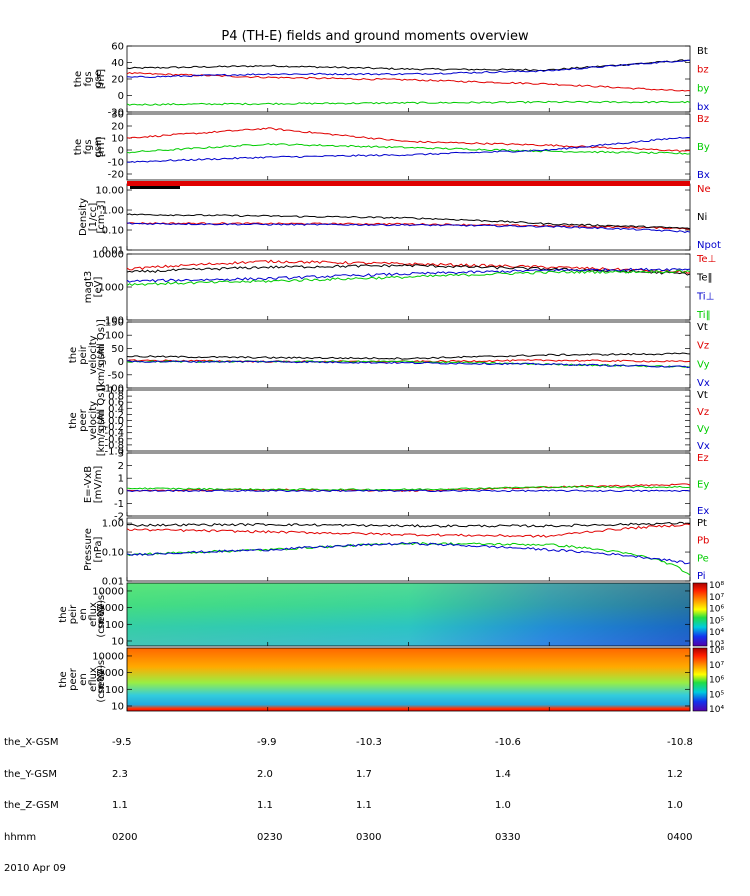  Describe the element at coordinates (88, 78) in the screenshot. I see `y-axis-label: fgs` at that location.